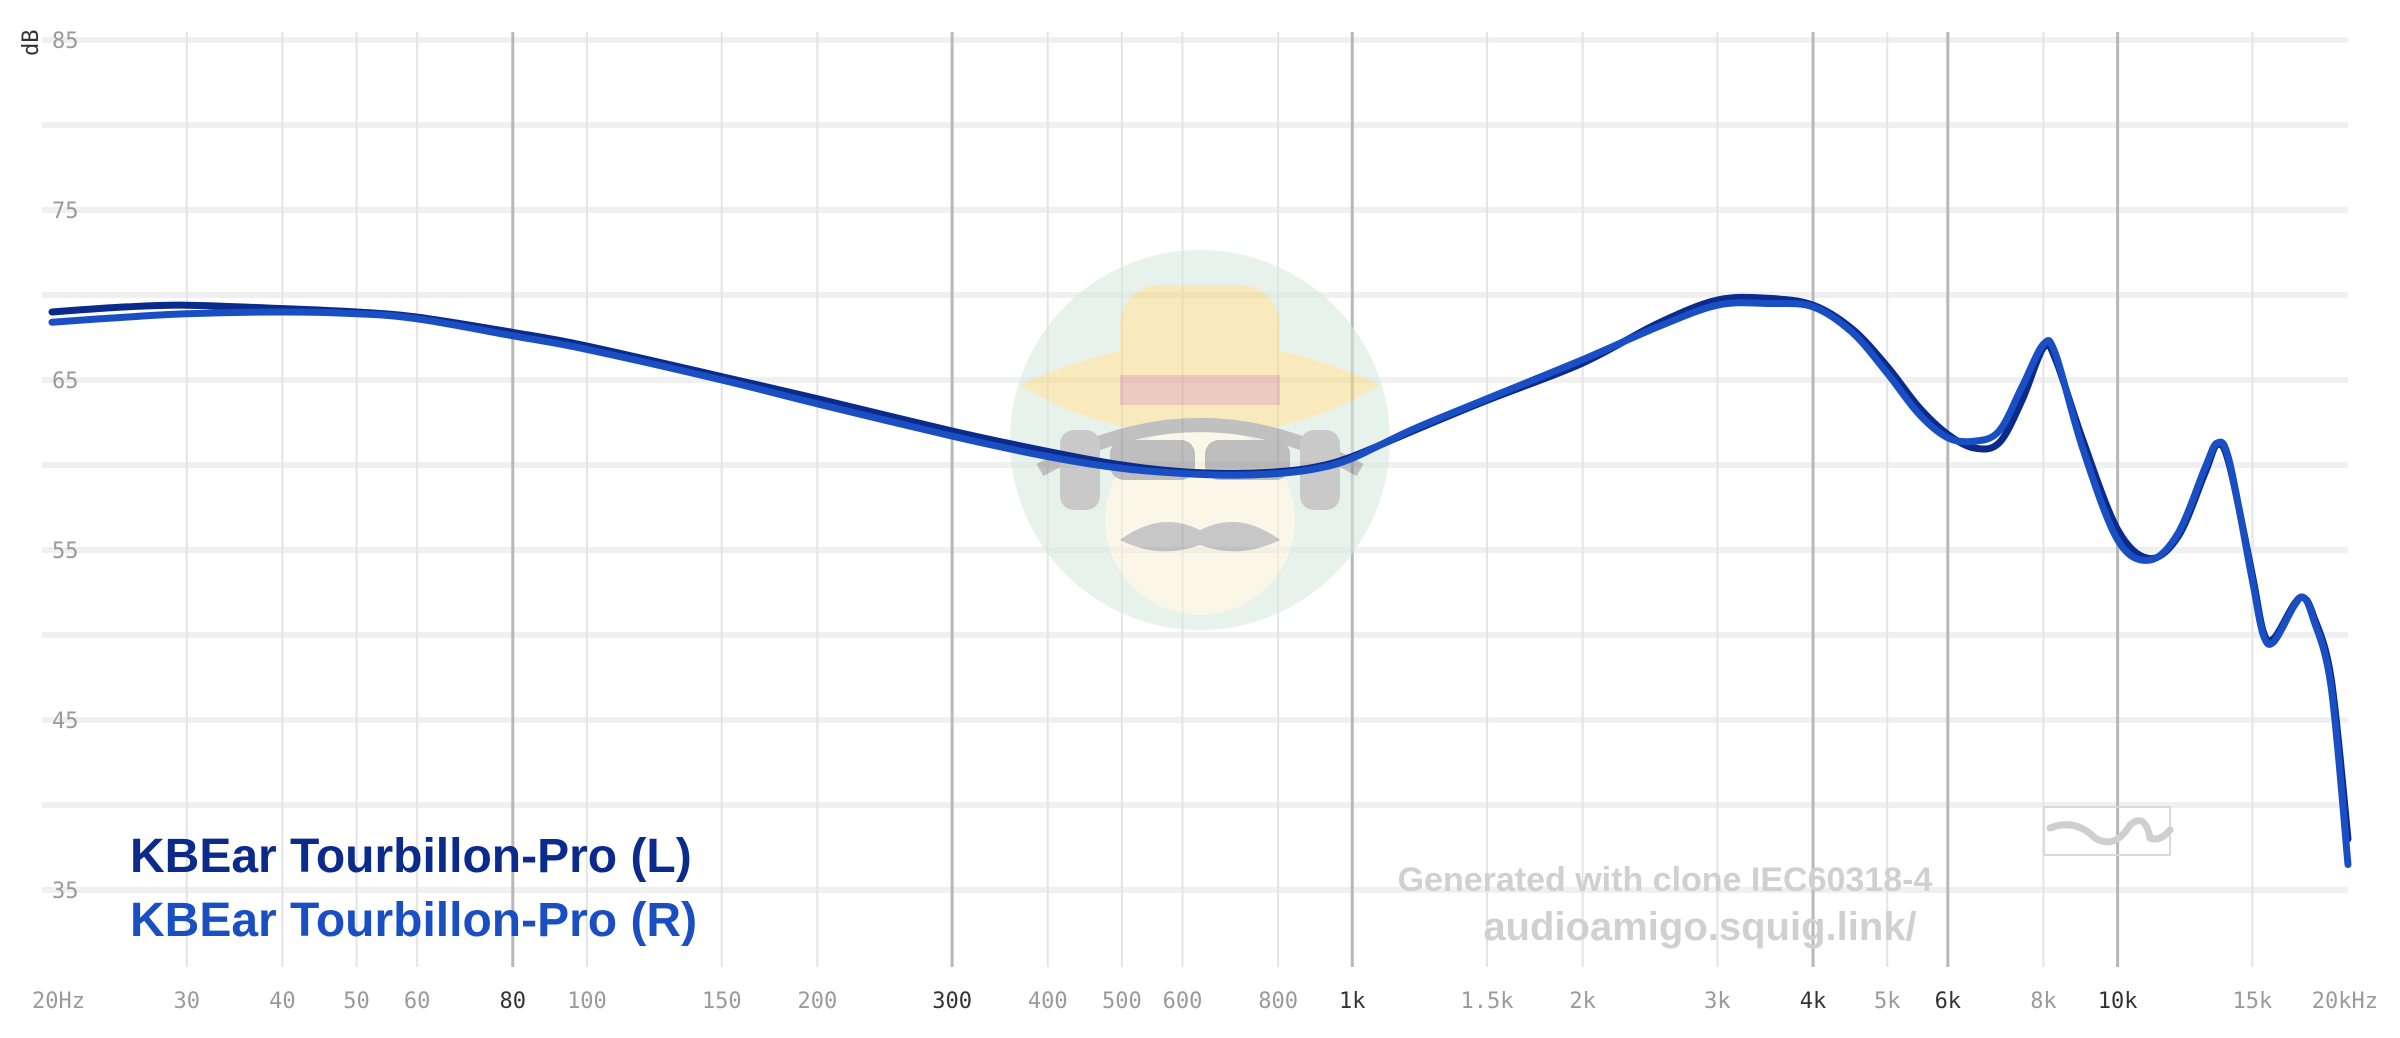  I want to click on x-tick-label: 1k, so click(1352, 1001).